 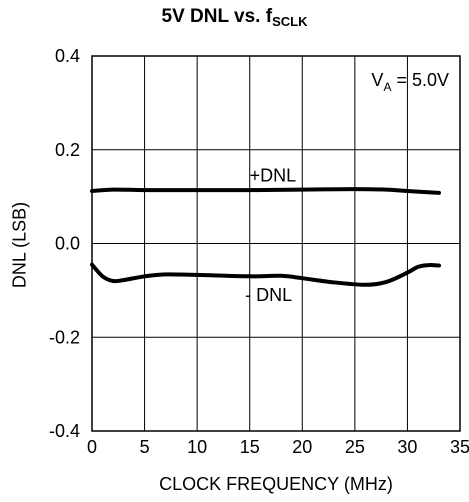 I want to click on x-tick-label: 0, so click(x=92, y=447).